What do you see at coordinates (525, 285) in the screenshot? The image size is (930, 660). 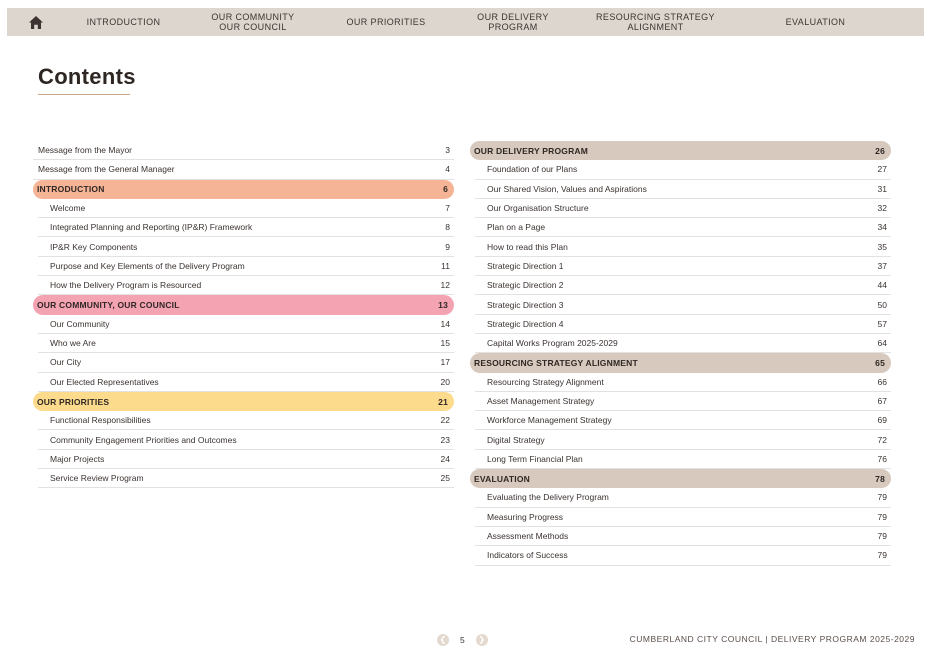 I see `toc-label: Strategic Direction 2` at bounding box center [525, 285].